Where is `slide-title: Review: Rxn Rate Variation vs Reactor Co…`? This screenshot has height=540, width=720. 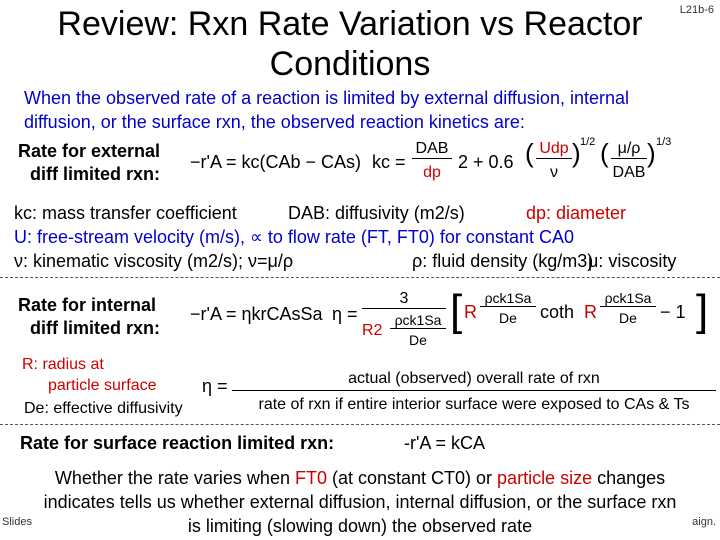 slide-title: Review: Rxn Rate Variation vs Reactor Co… is located at coordinates (350, 44).